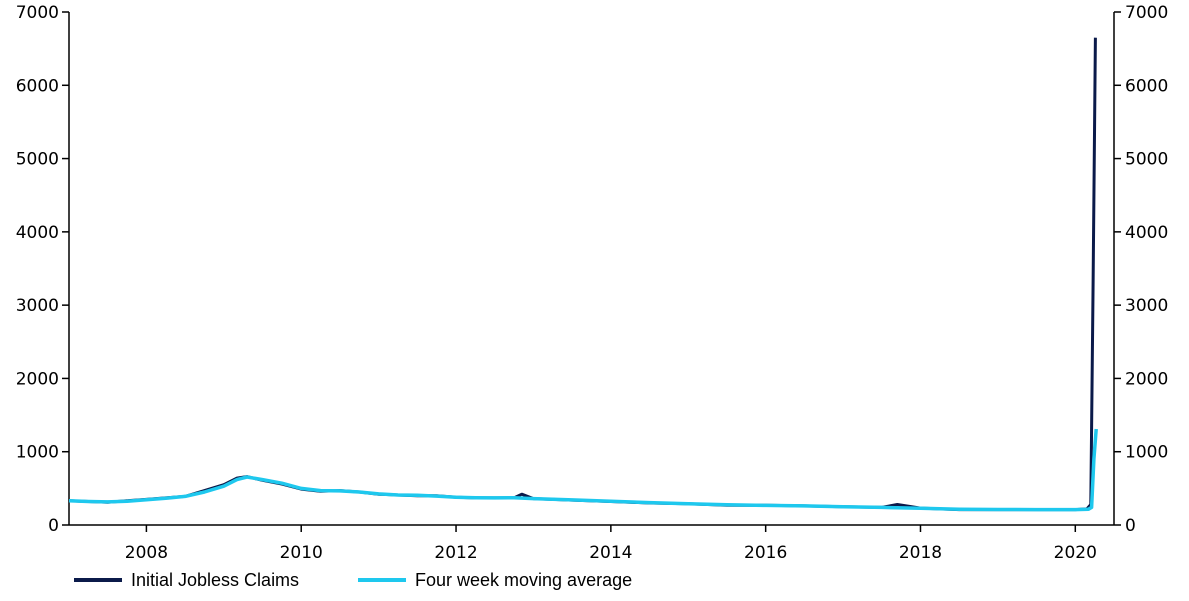  I want to click on right-y-tick-label: 5000, so click(1146, 160).